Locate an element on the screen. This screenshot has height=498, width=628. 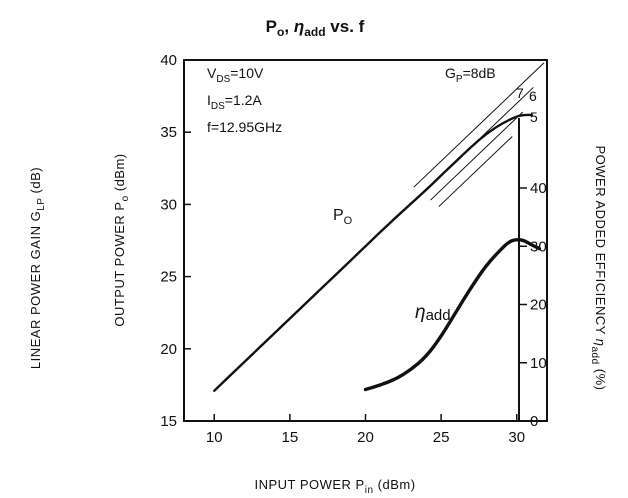
y-right-tick-label: 0 is located at coordinates (534, 421).